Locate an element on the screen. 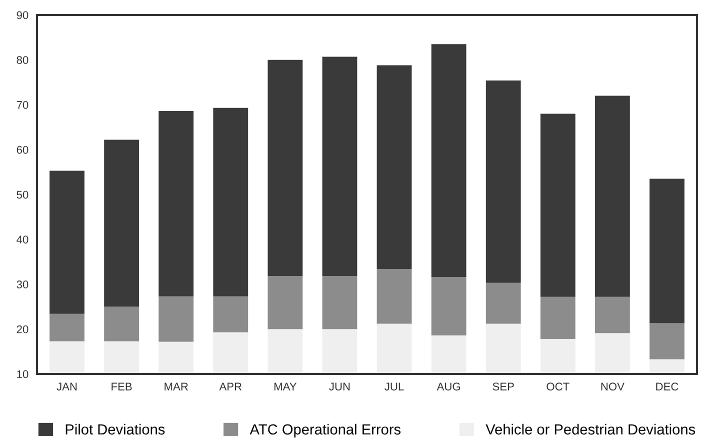  y-tick-label: 90 is located at coordinates (22, 15).